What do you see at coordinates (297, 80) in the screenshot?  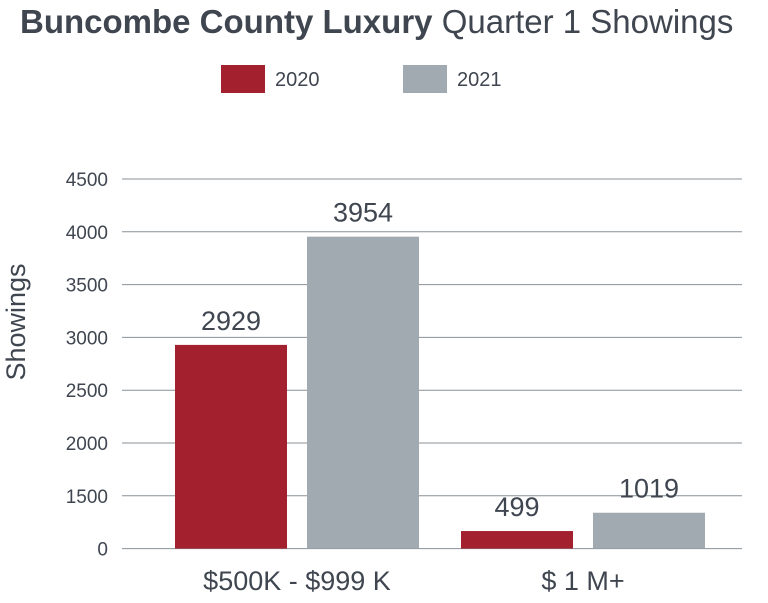 I see `legend-label-2020: 2020` at bounding box center [297, 80].